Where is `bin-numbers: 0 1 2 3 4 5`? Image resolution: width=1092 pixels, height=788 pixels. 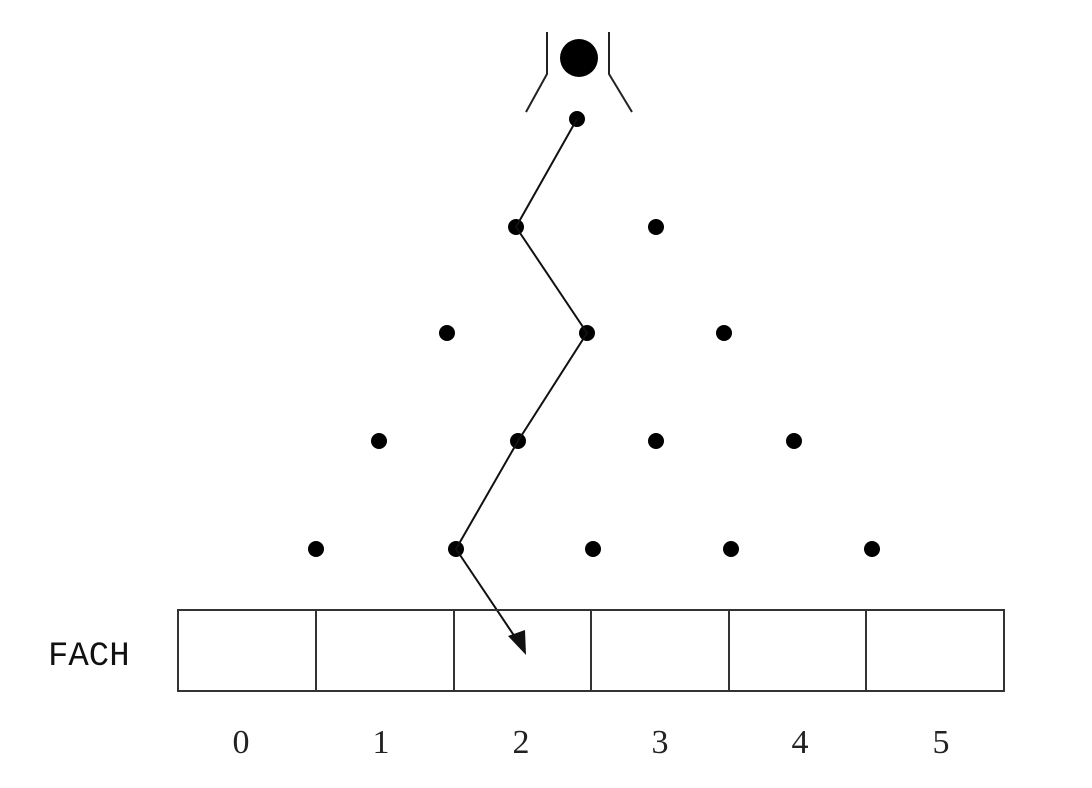
bin-numbers: 0 1 2 3 4 5 is located at coordinates (591, 742).